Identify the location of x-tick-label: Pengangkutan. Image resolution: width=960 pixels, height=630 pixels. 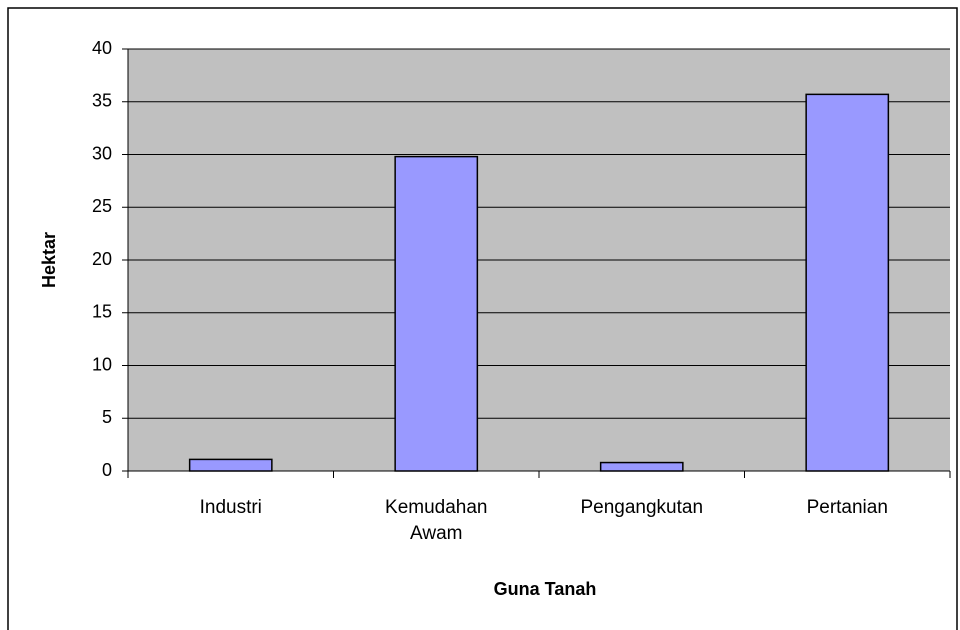
(642, 507).